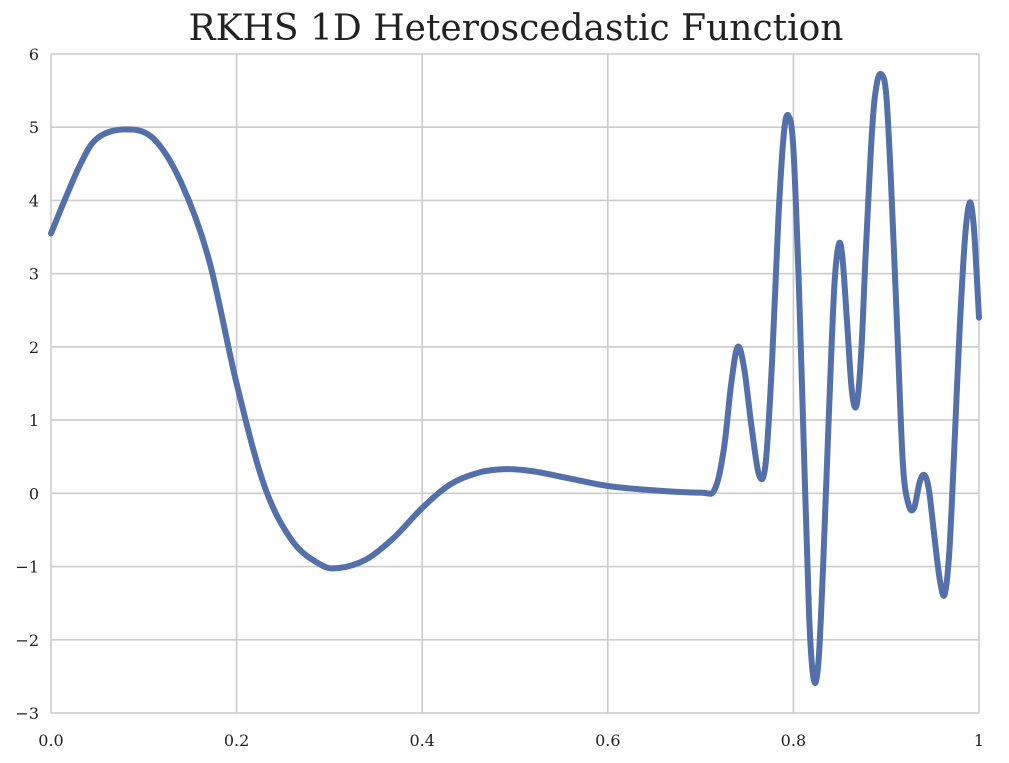 This screenshot has width=1009, height=763. Describe the element at coordinates (793, 740) in the screenshot. I see `x-tick-label: 0.8` at that location.